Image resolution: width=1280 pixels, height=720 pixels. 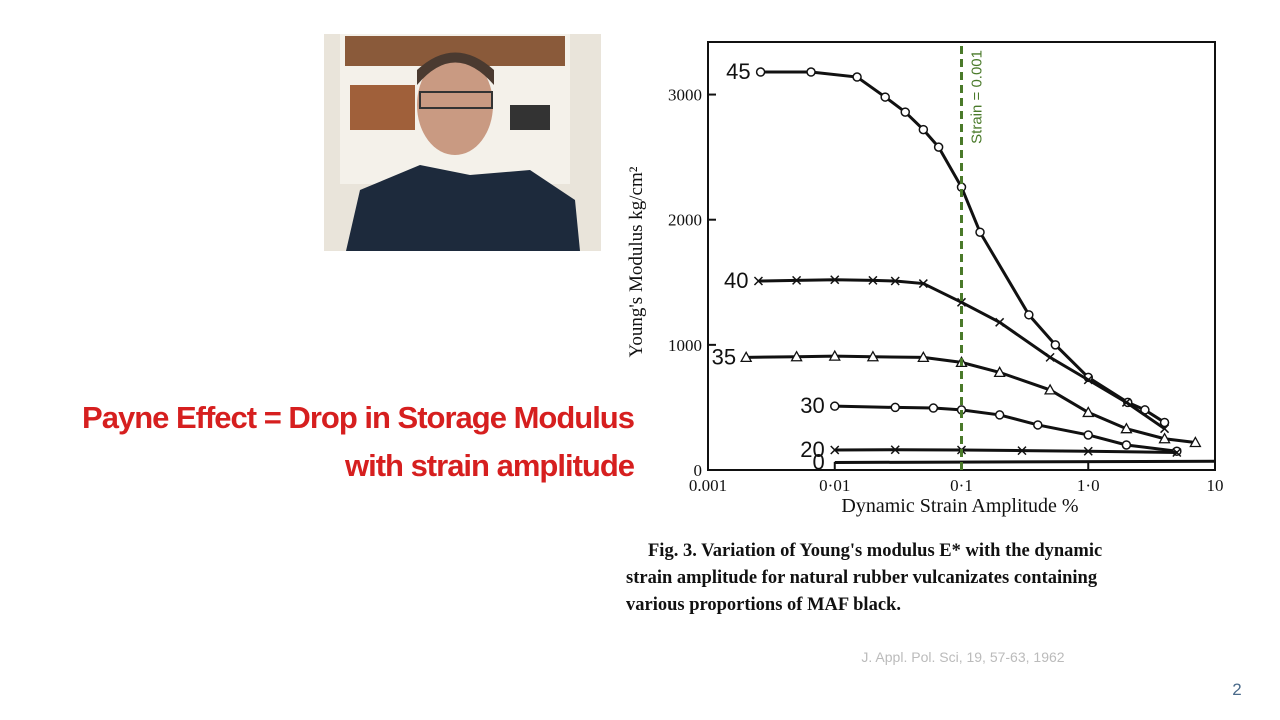 What do you see at coordinates (685, 220) in the screenshot?
I see `y-tick-label: 2000` at bounding box center [685, 220].